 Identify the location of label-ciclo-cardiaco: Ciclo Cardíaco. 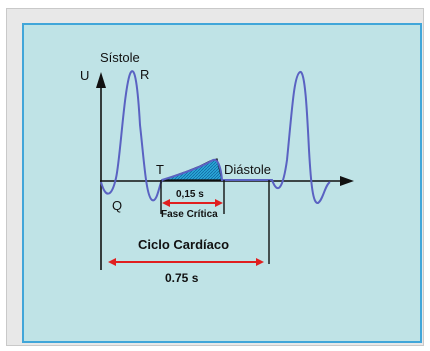
(183, 244).